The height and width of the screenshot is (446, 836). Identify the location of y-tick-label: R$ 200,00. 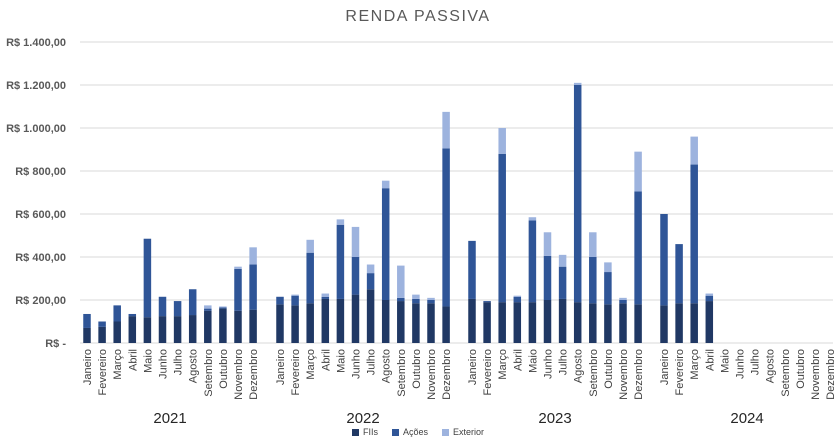
(40, 301).